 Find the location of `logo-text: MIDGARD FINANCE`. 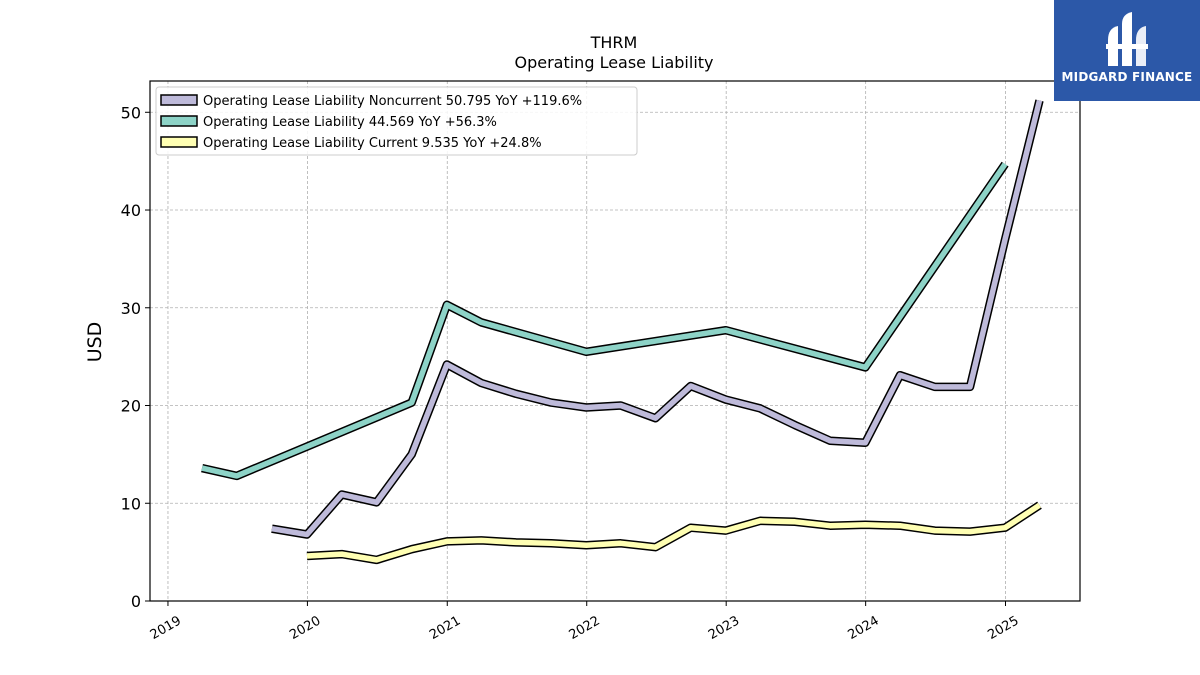

logo-text: MIDGARD FINANCE is located at coordinates (1127, 77).